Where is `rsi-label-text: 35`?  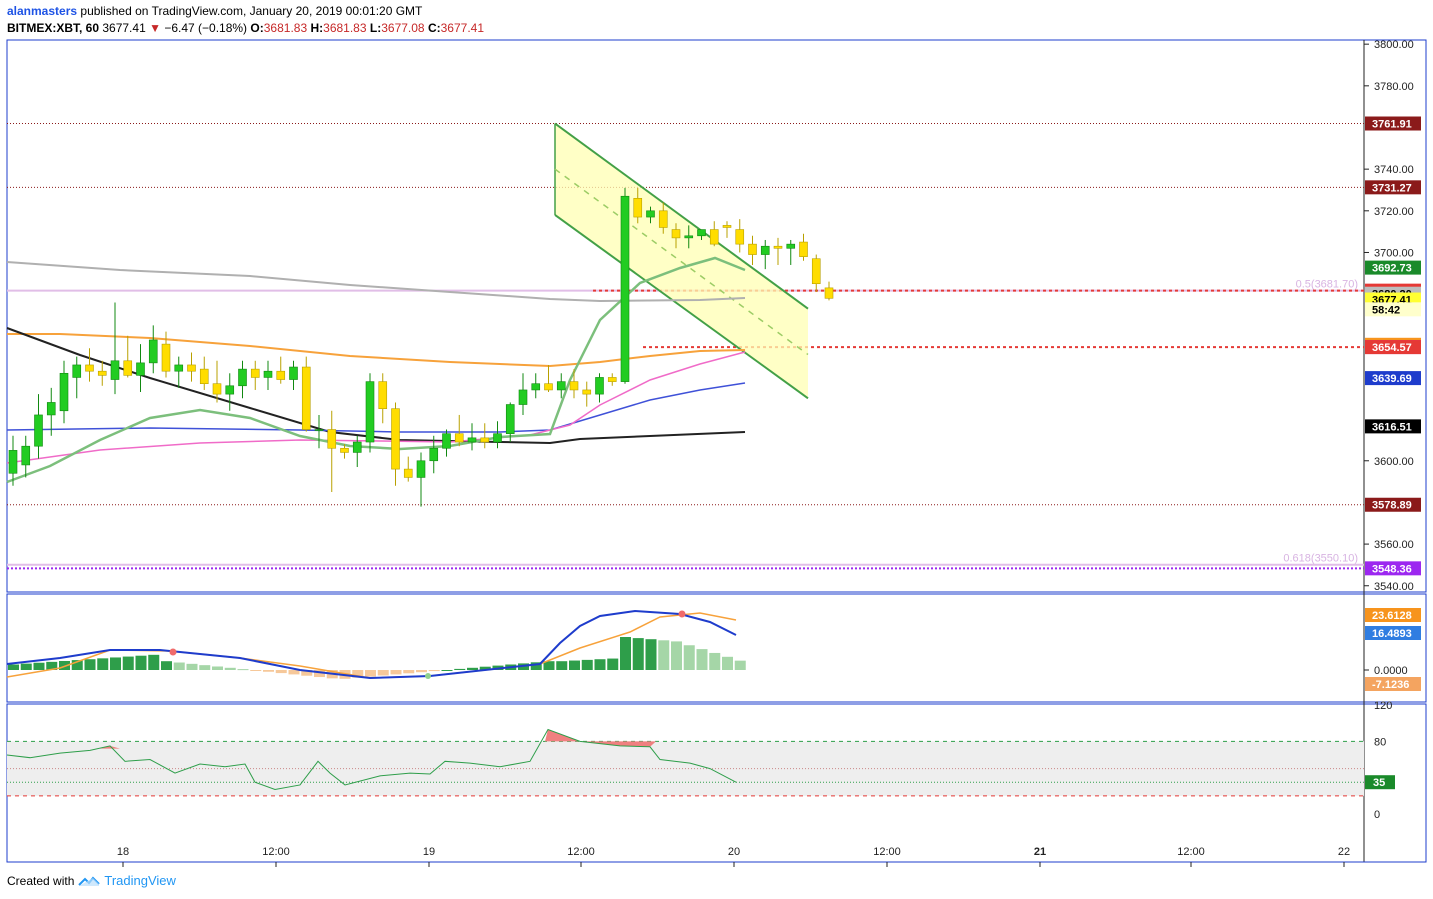
rsi-label-text: 35 is located at coordinates (1379, 783).